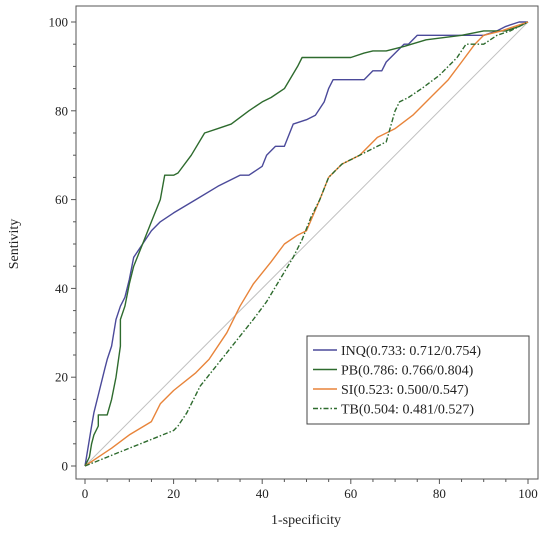  I want to click on x-tick-label: 0, so click(85, 493).